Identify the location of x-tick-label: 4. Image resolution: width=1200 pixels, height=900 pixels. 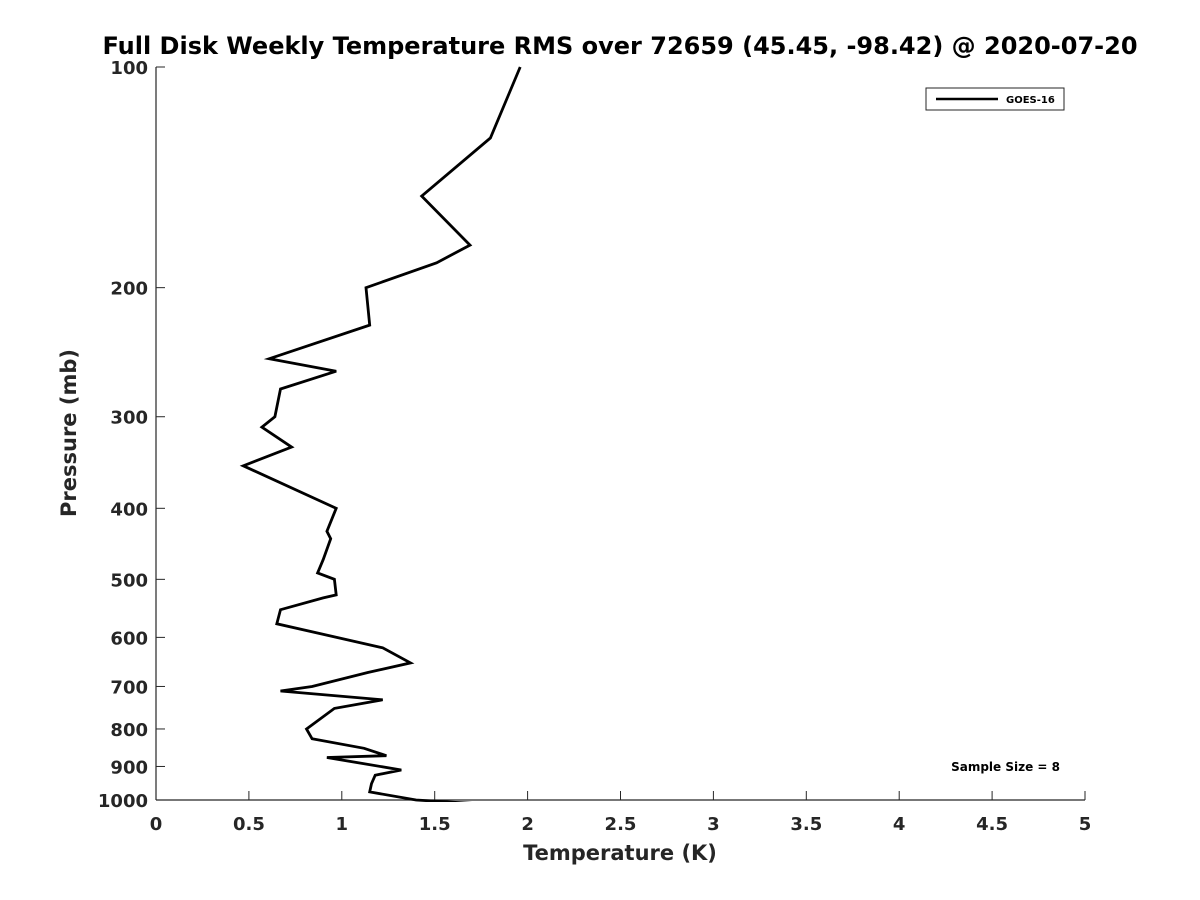
(899, 824).